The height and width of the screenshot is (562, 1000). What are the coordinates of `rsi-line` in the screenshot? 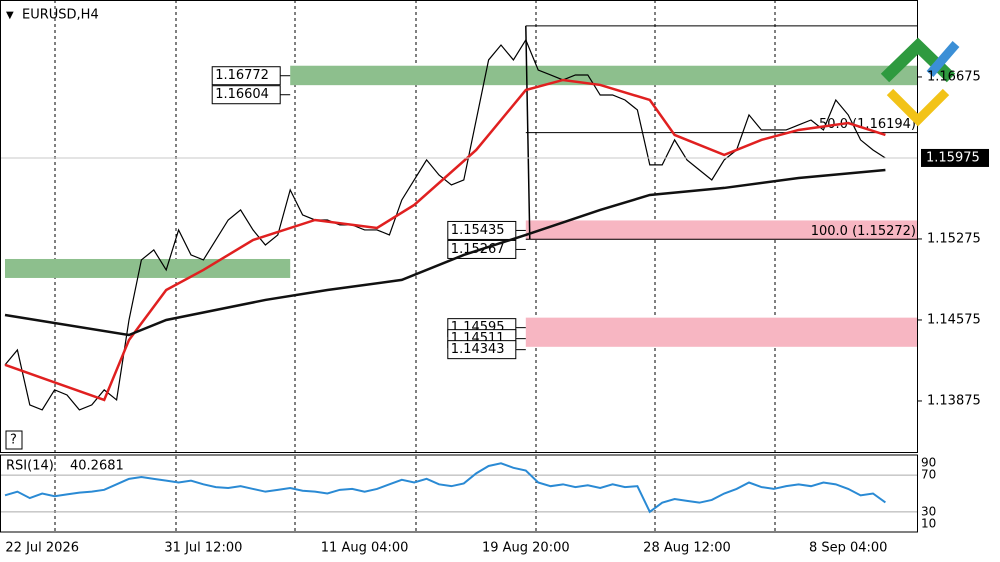 It's located at (445, 488).